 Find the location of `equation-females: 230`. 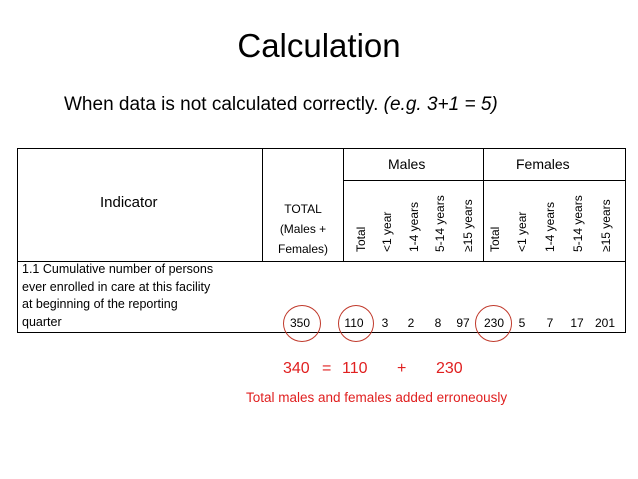

equation-females: 230 is located at coordinates (449, 368).